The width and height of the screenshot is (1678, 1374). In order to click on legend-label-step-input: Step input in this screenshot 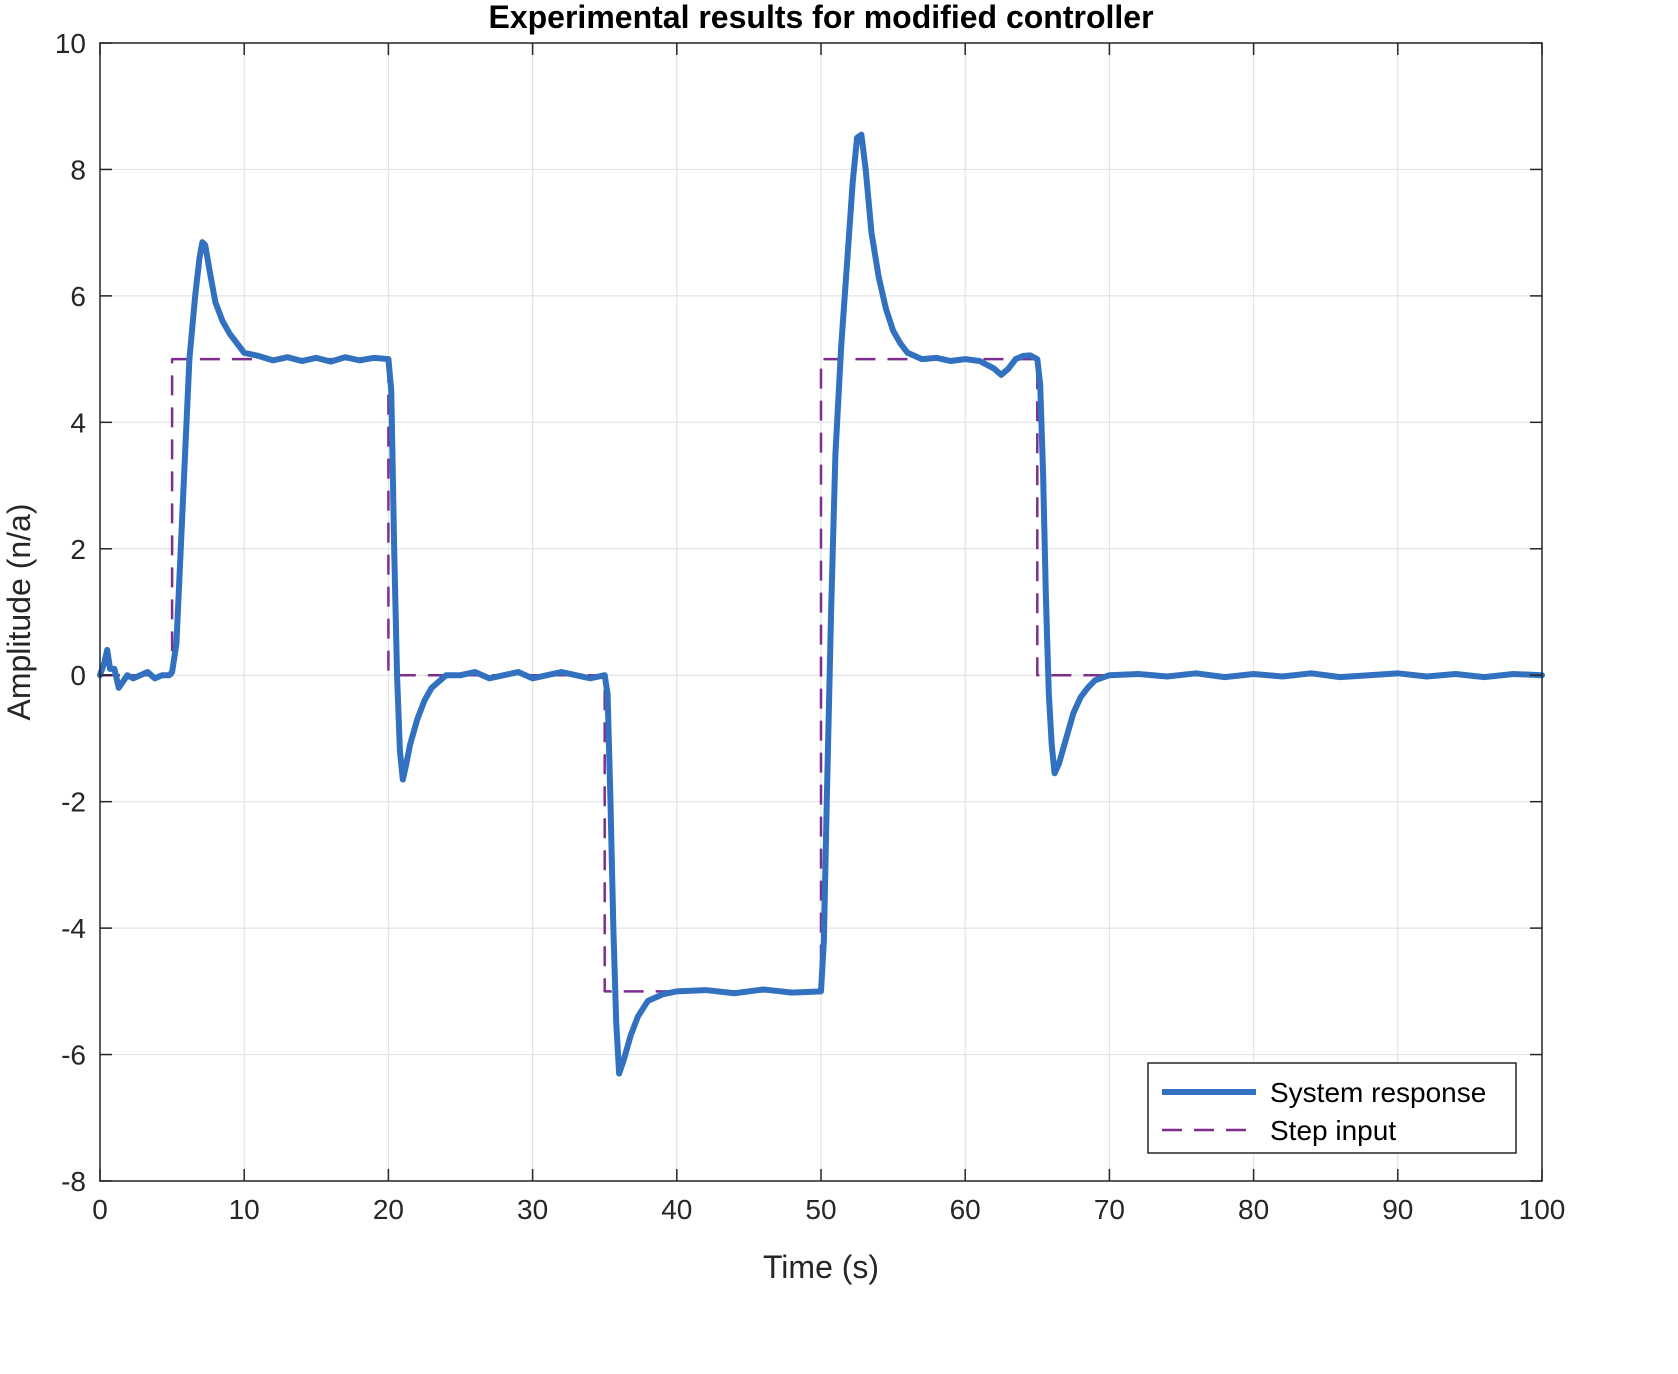, I will do `click(1333, 1130)`.